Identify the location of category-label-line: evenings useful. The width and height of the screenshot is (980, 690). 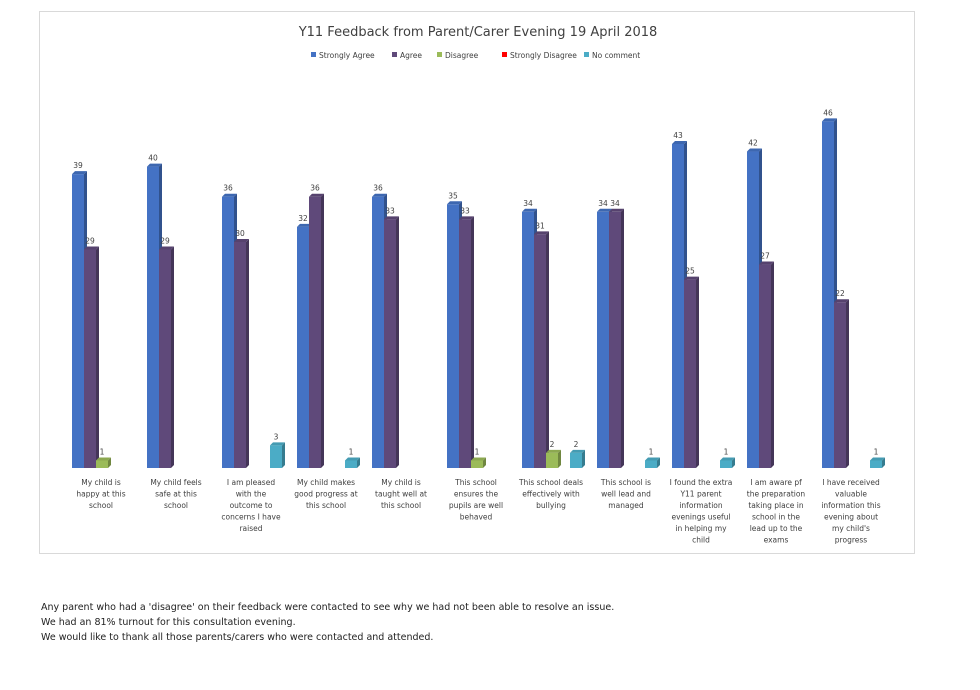
(700, 517).